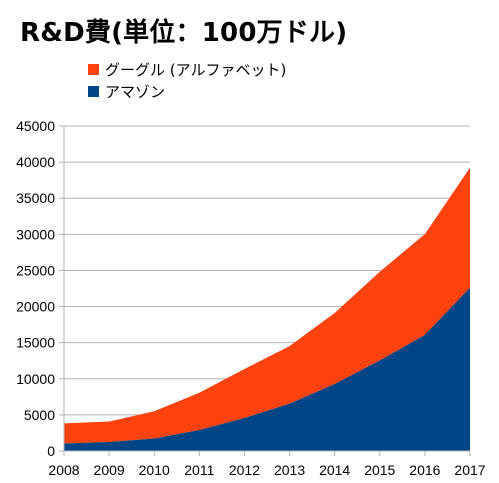  I want to click on x-tick-label: 2008, so click(63, 470).